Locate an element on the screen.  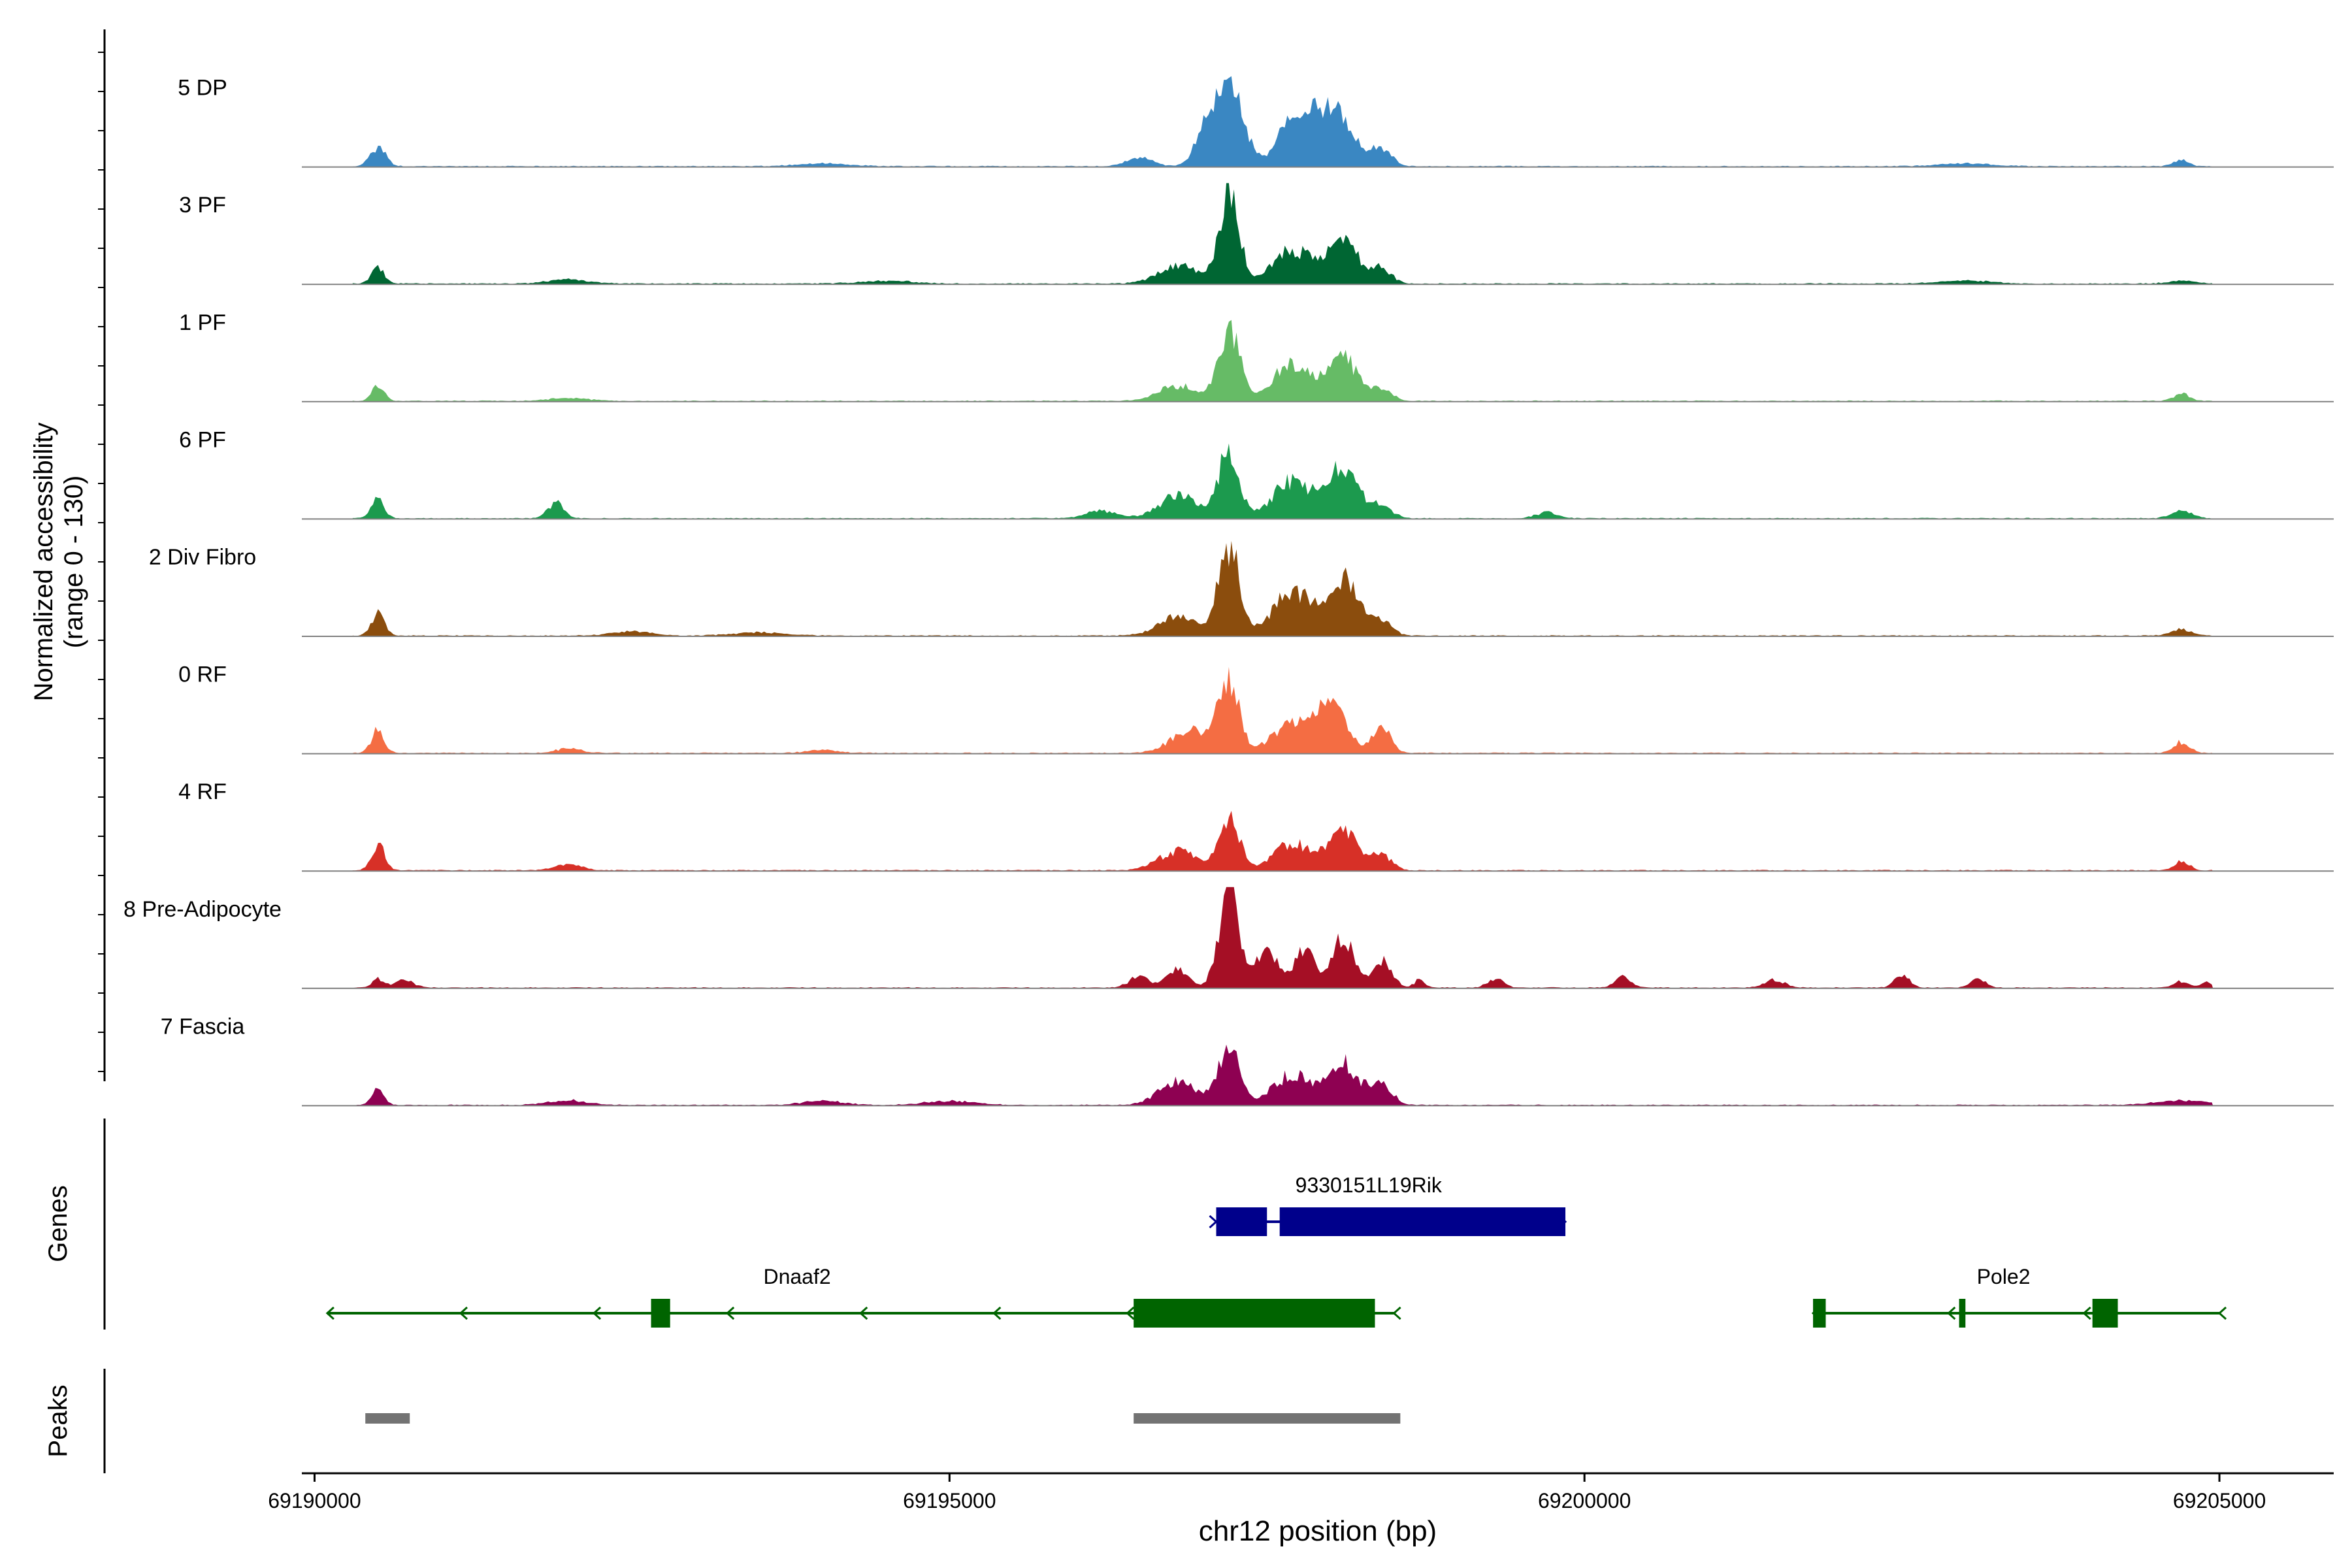
track: 2 Div Fibro is located at coordinates (1241, 588).